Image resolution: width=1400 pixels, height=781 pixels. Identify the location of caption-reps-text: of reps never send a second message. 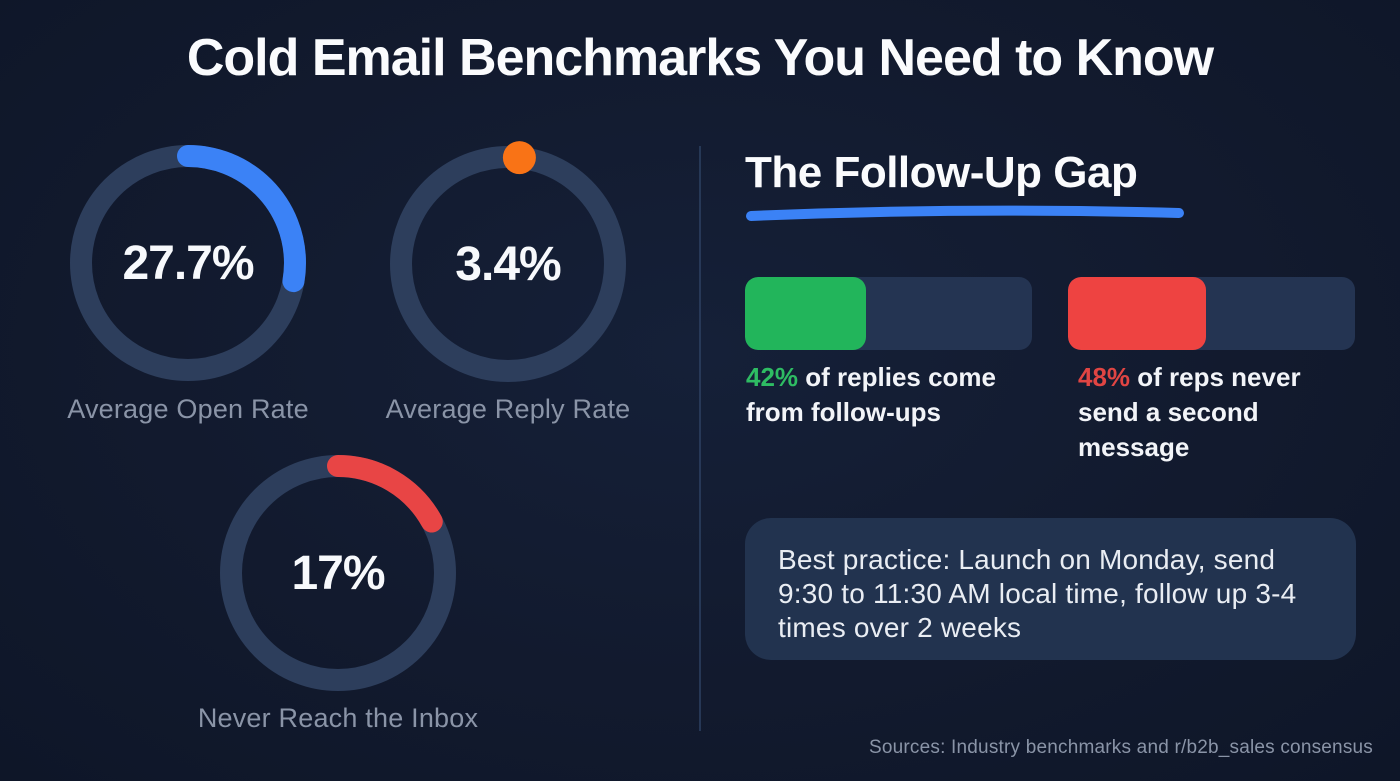
(1189, 412).